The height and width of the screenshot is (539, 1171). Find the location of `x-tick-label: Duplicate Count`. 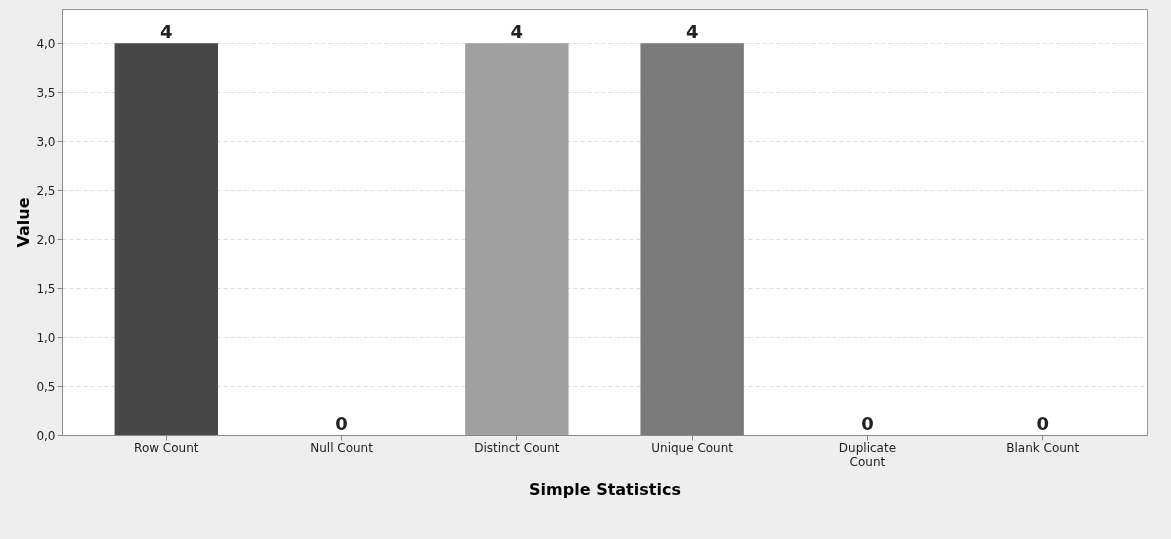

x-tick-label: Duplicate Count is located at coordinates (867, 454).